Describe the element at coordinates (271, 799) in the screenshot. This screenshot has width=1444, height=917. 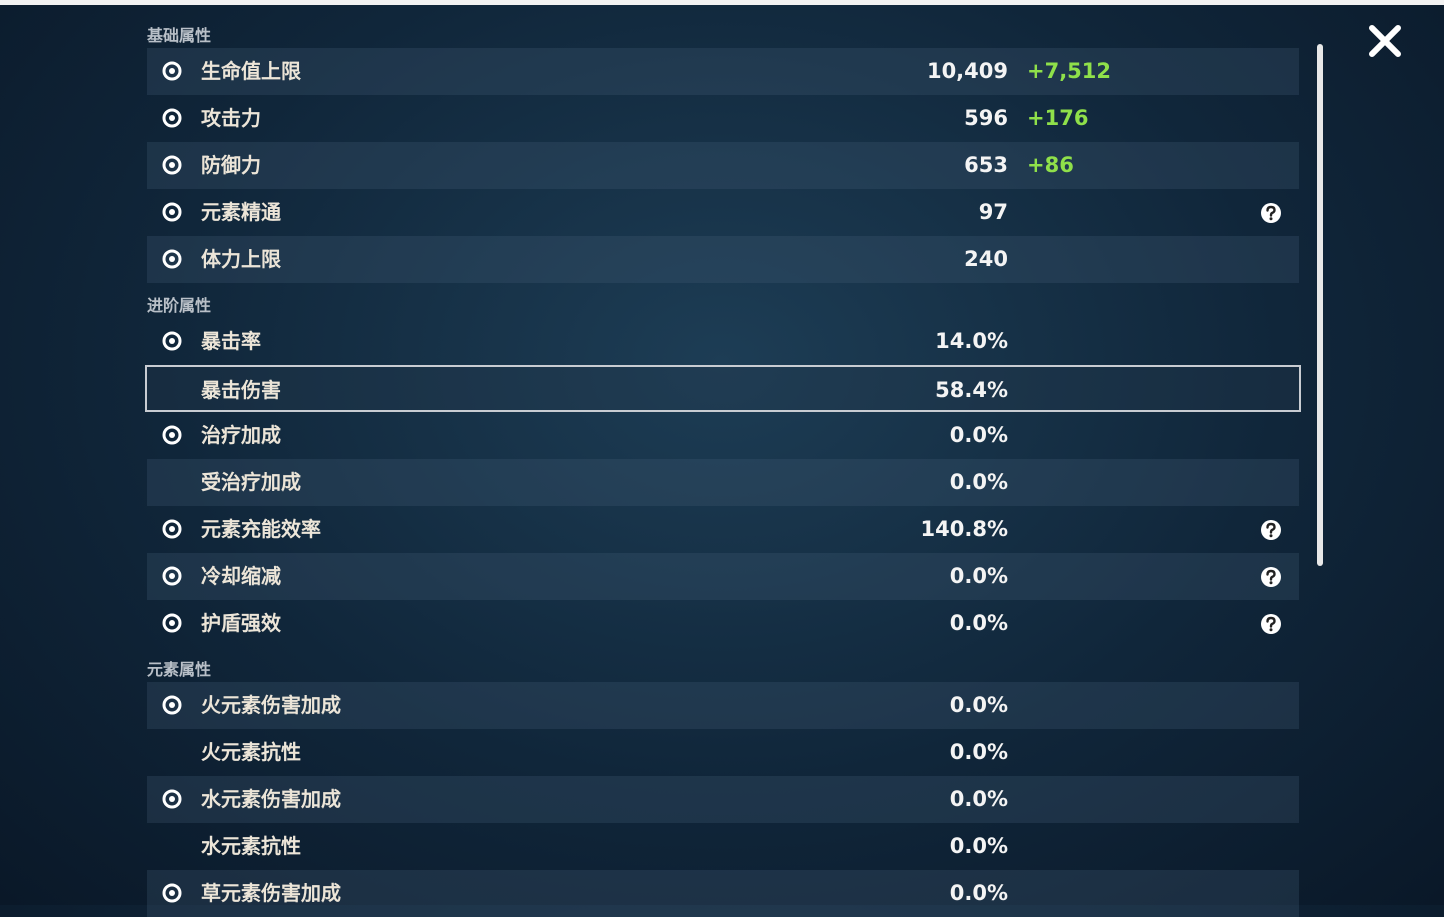
I see `attribute-label: 水元素伤害加成` at that location.